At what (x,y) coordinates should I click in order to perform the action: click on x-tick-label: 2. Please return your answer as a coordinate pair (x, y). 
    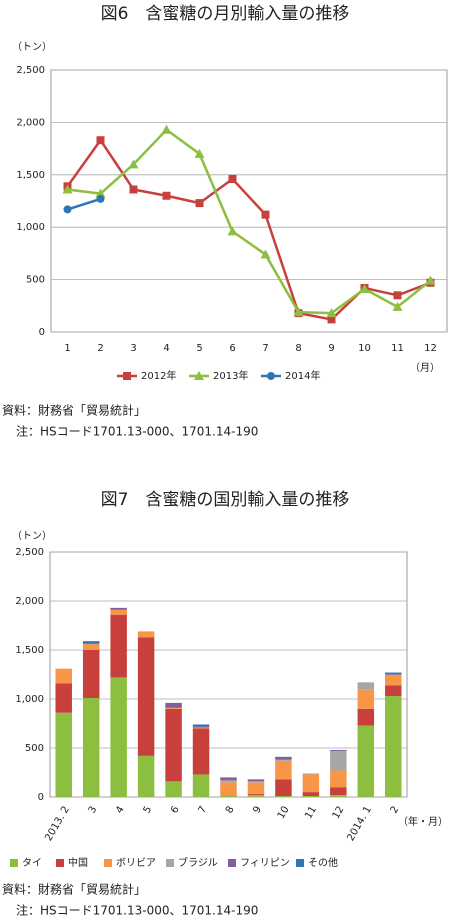
    Looking at the image, I should click on (395, 810).